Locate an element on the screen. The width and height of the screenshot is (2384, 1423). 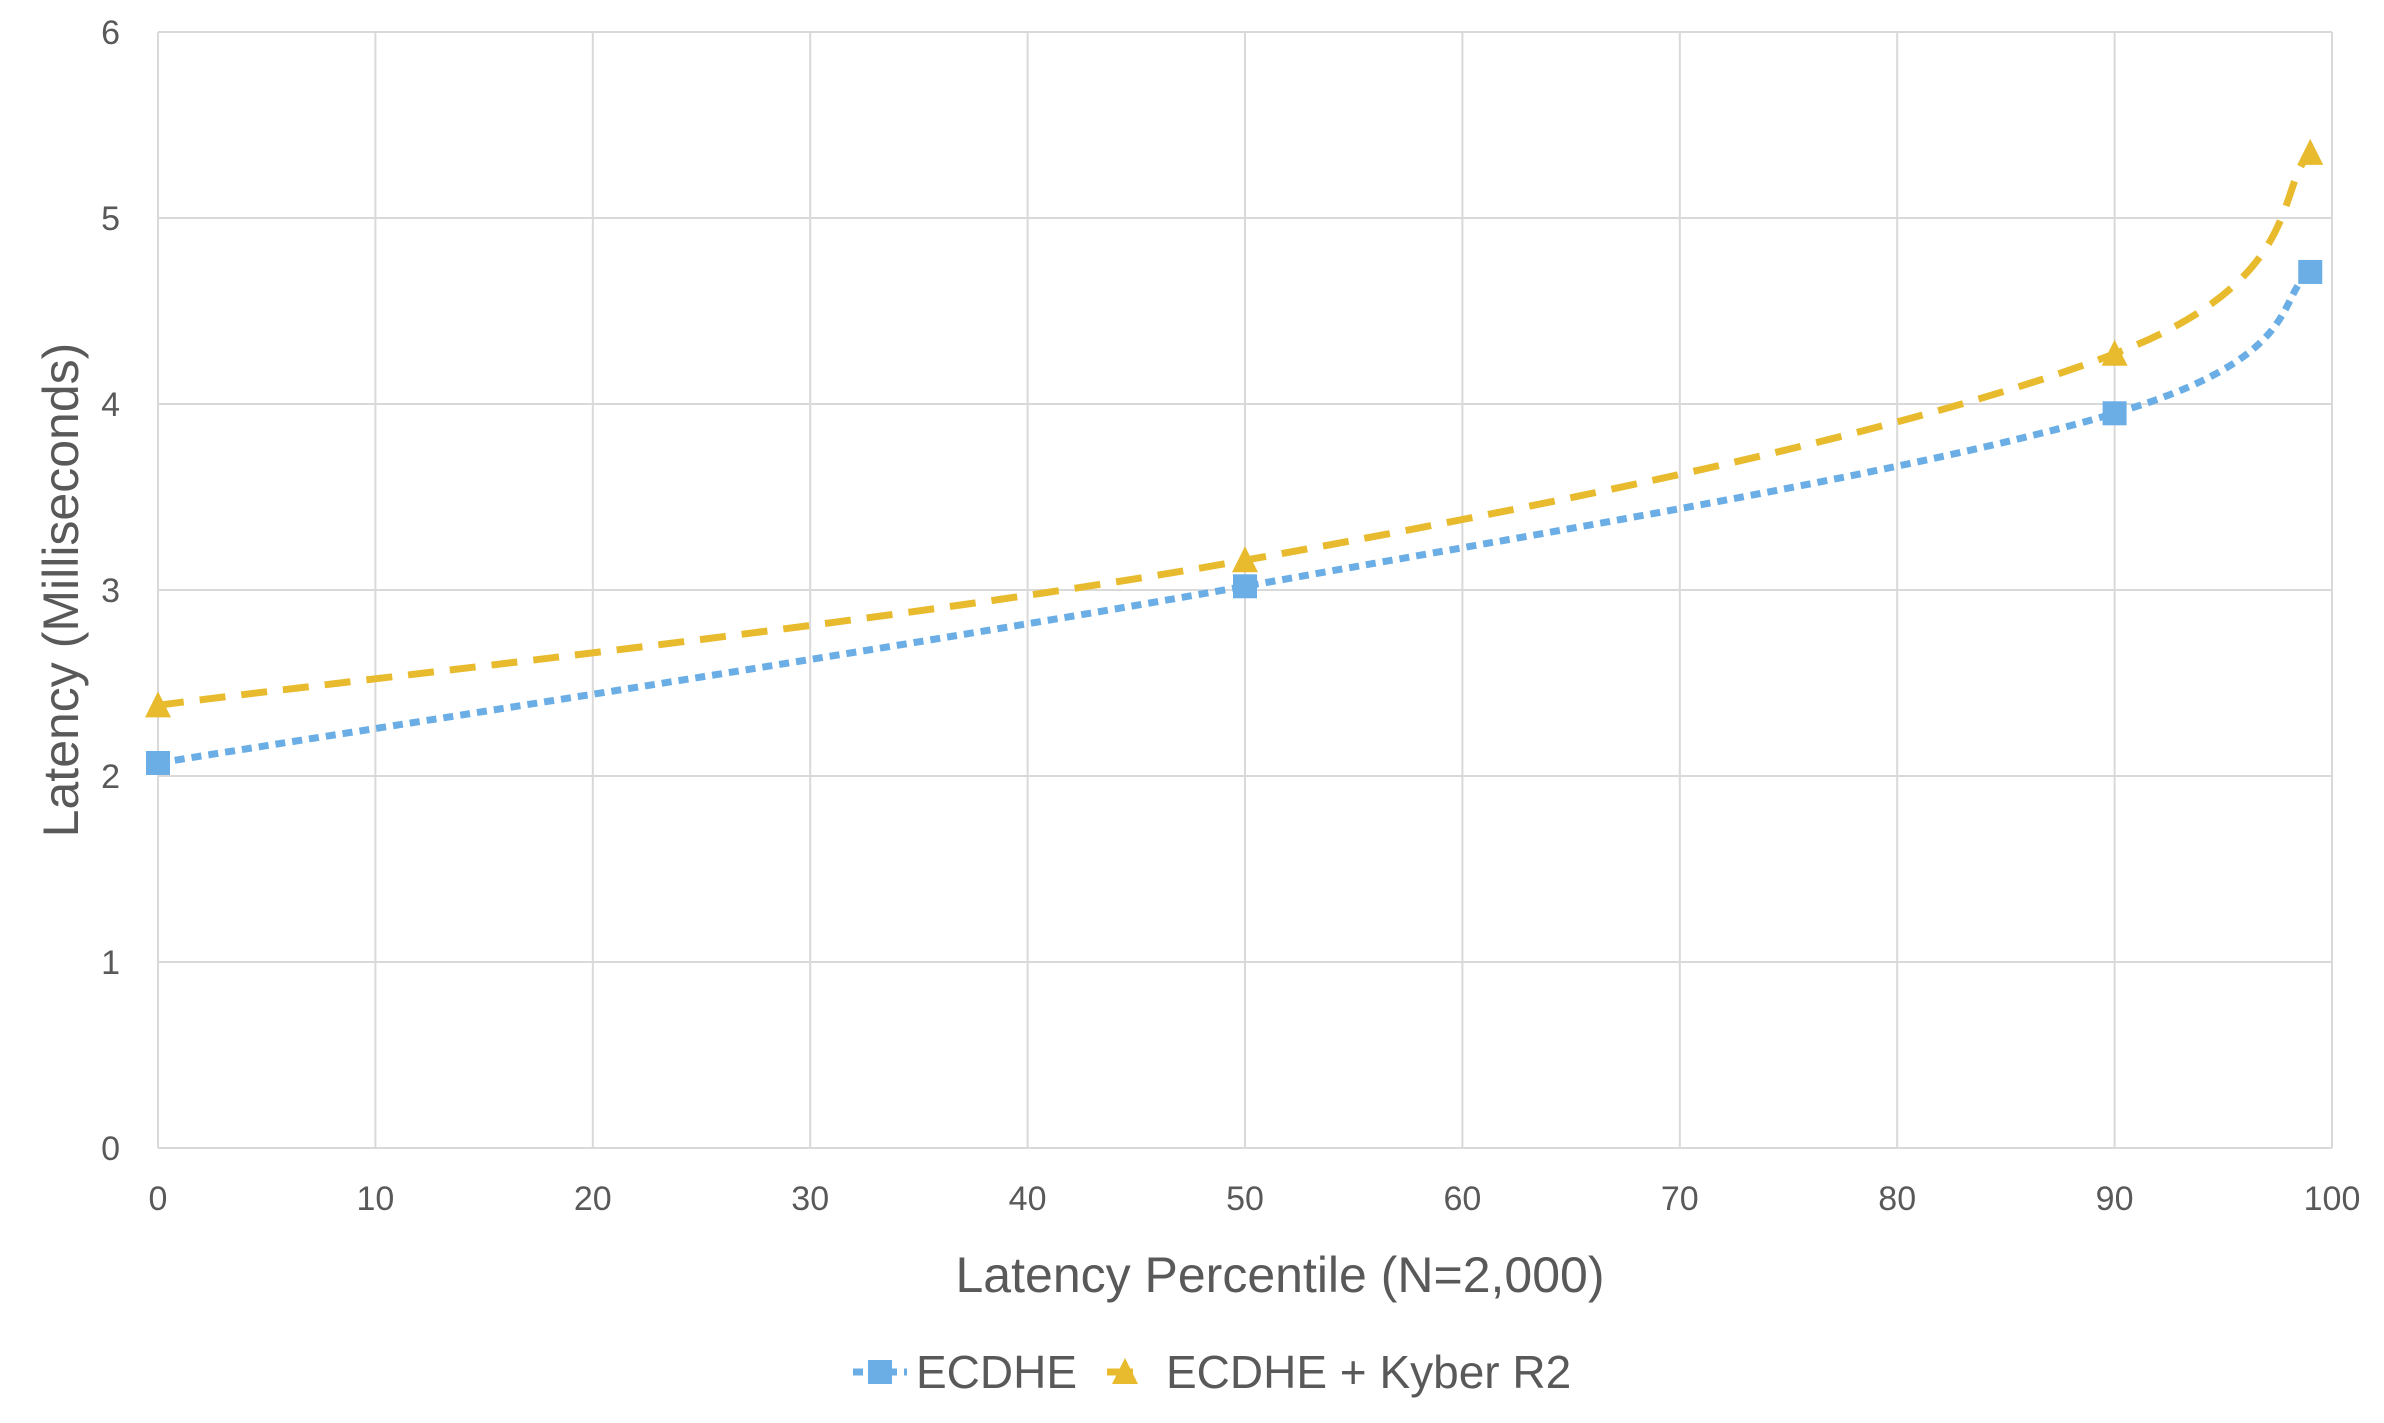
x-tick-label: 60 is located at coordinates (1462, 1199).